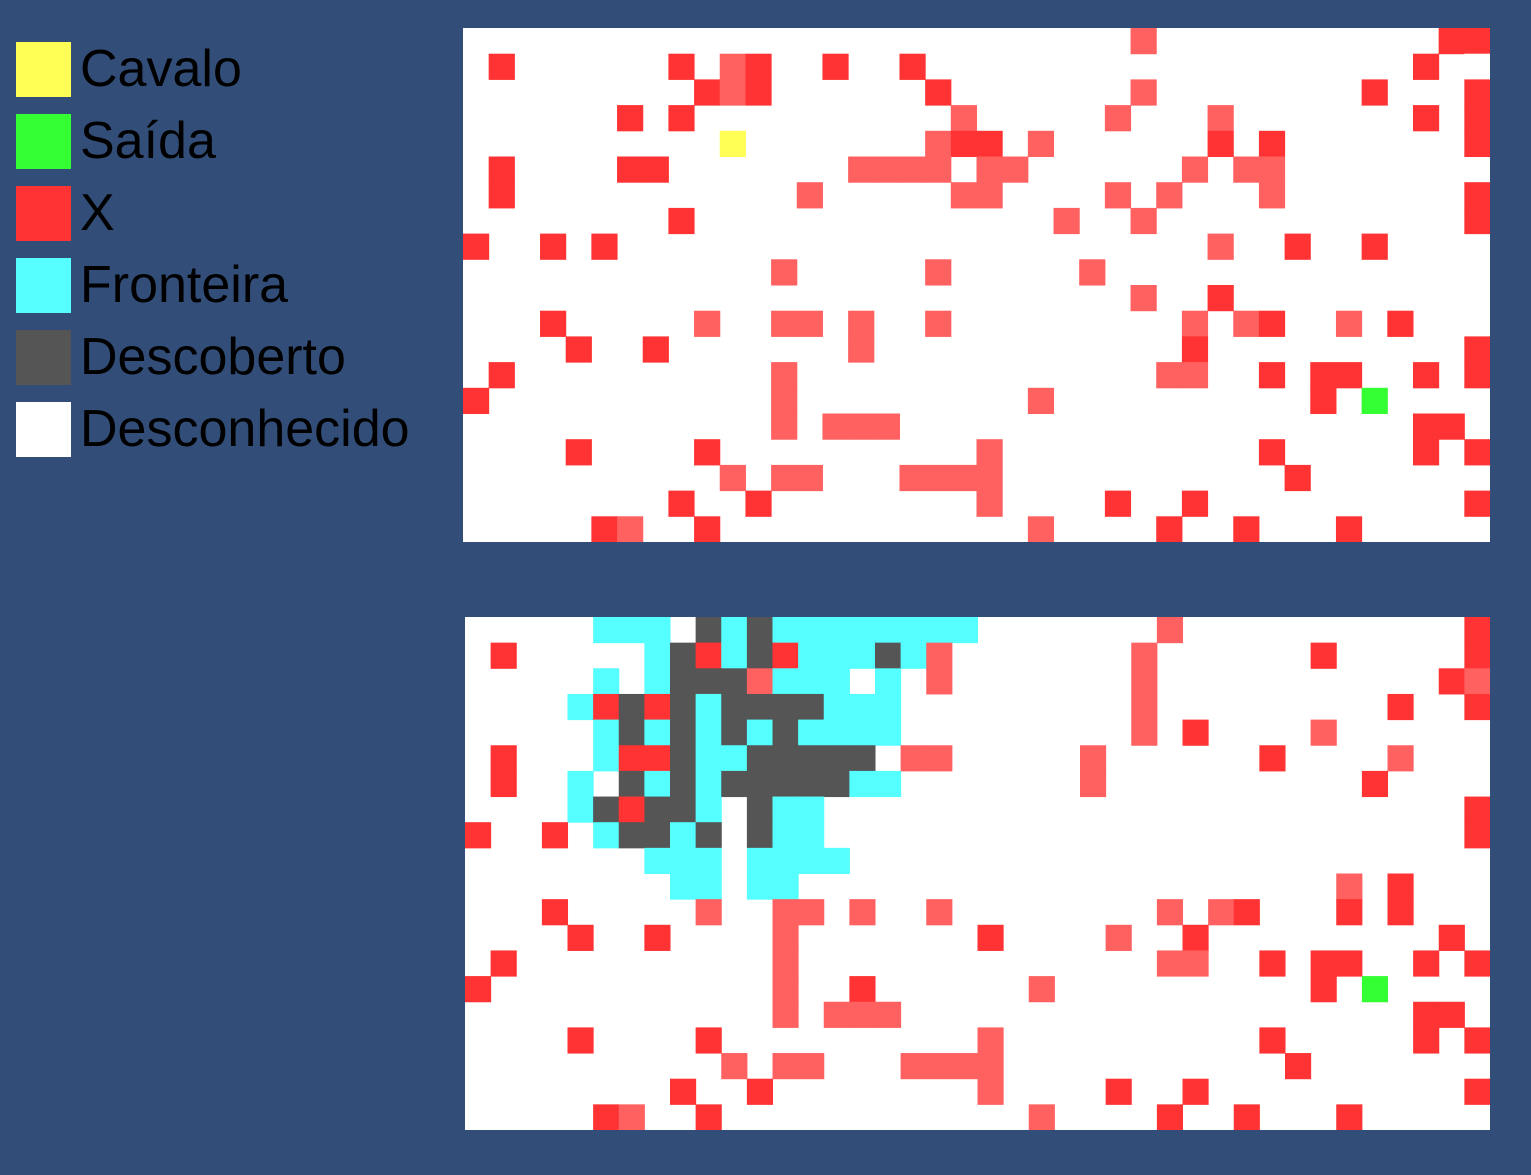 The image size is (1531, 1175). What do you see at coordinates (213, 141) in the screenshot?
I see `legend-item-saida: Saída` at bounding box center [213, 141].